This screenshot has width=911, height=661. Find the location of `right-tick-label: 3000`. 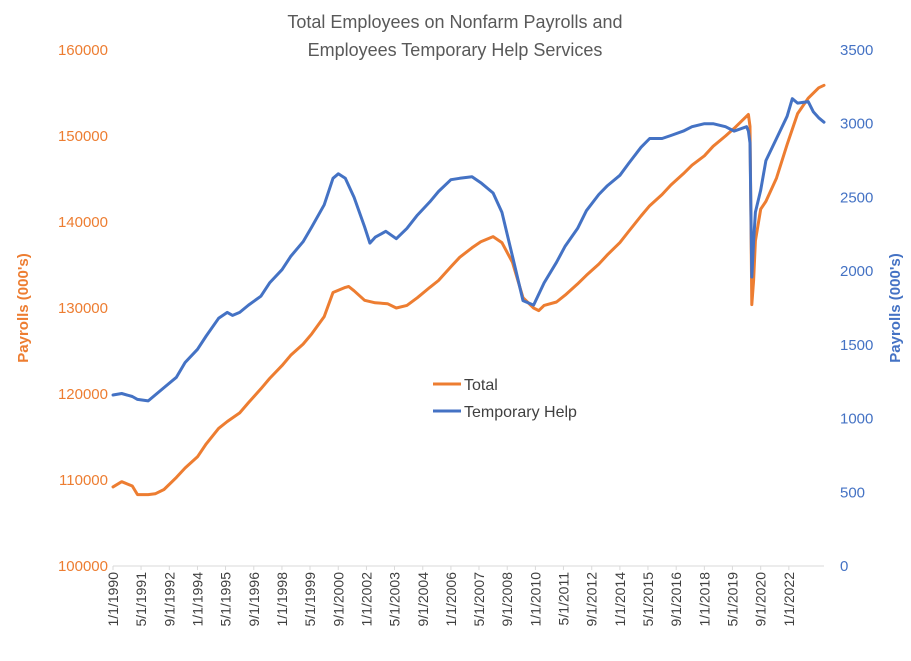

right-tick-label: 3000 is located at coordinates (856, 124).